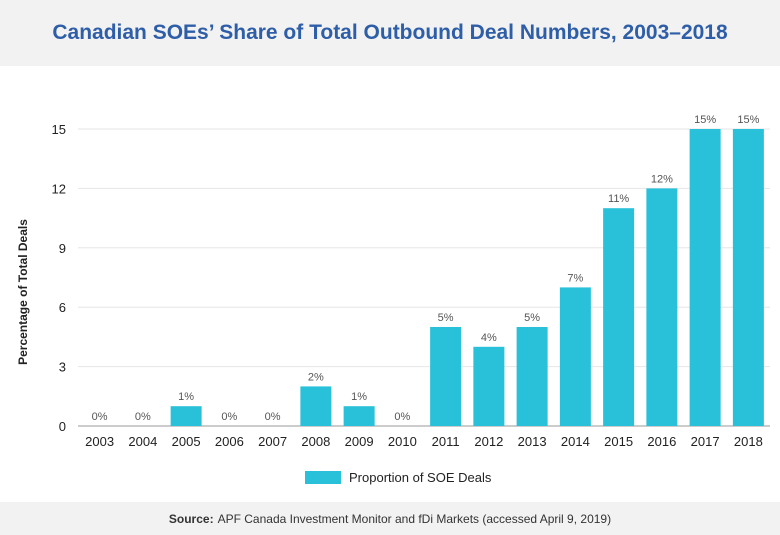 The image size is (780, 535). What do you see at coordinates (662, 179) in the screenshot?
I see `data-label-2016: 12%` at bounding box center [662, 179].